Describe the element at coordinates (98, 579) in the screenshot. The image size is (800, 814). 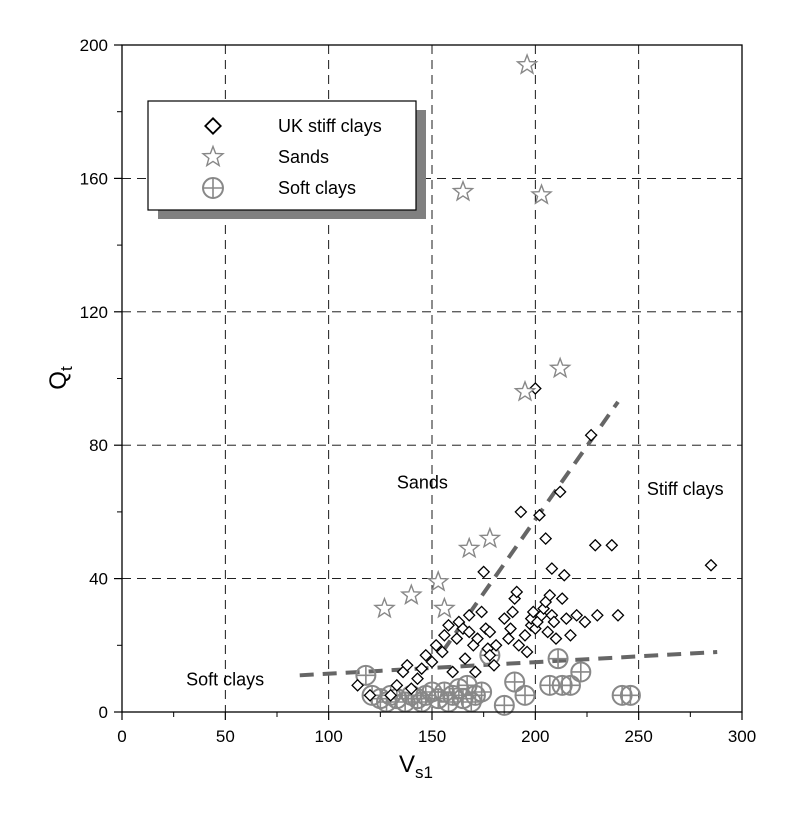
I see `y-tick-label: 40` at that location.